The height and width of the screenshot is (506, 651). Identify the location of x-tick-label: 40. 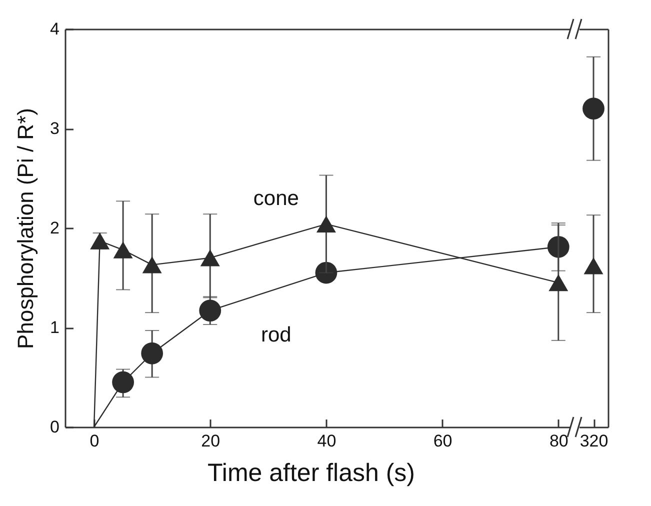
(326, 441).